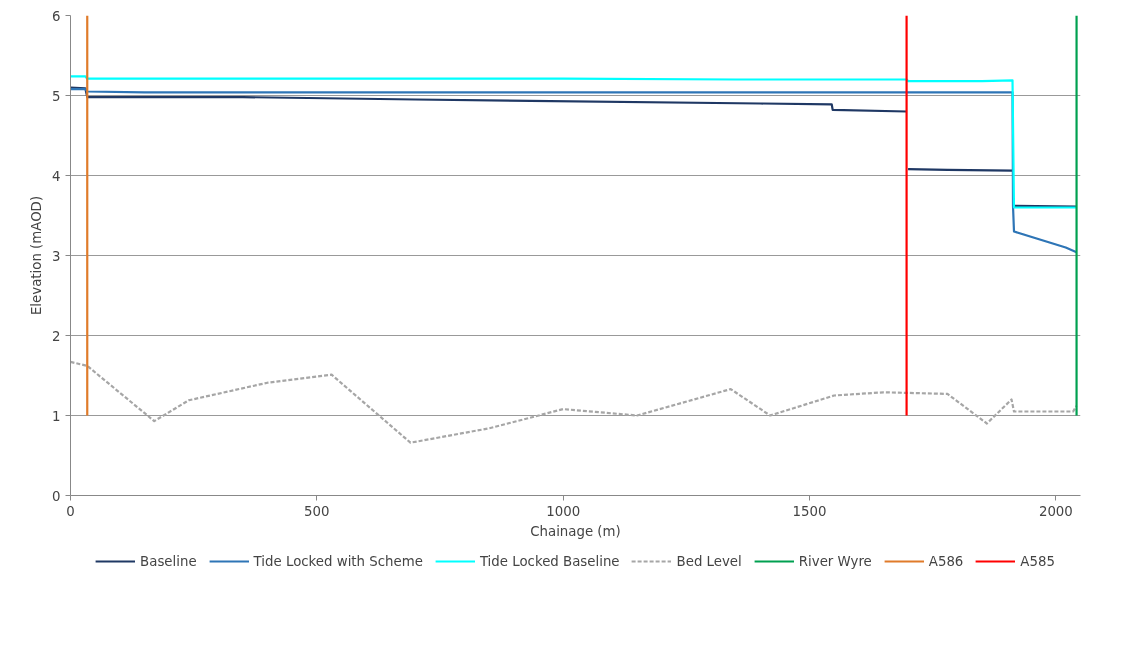 This screenshot has width=1137, height=657. I want to click on legend-label: Baseline, so click(168, 561).